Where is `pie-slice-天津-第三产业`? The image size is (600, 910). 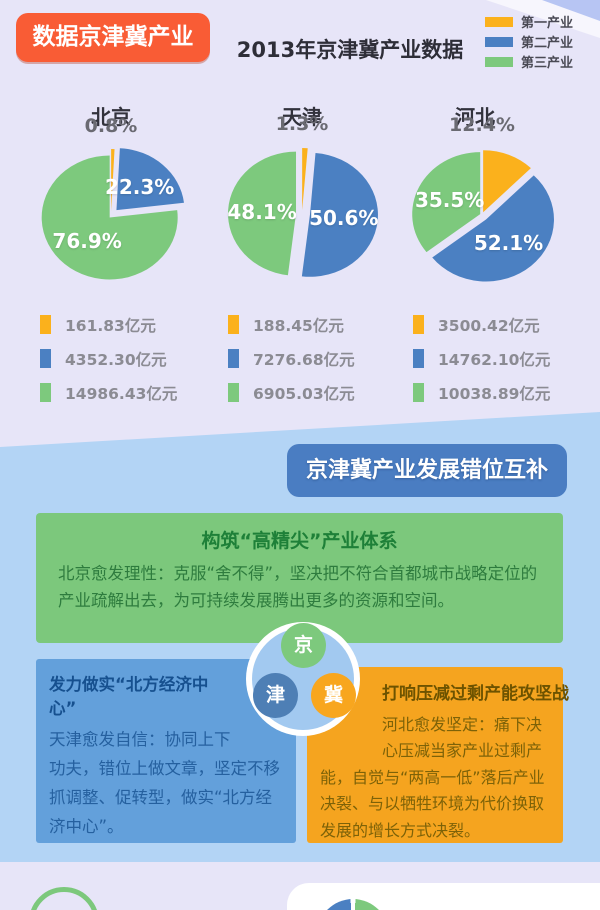
pie-slice-天津-第三产业 is located at coordinates (262, 213).